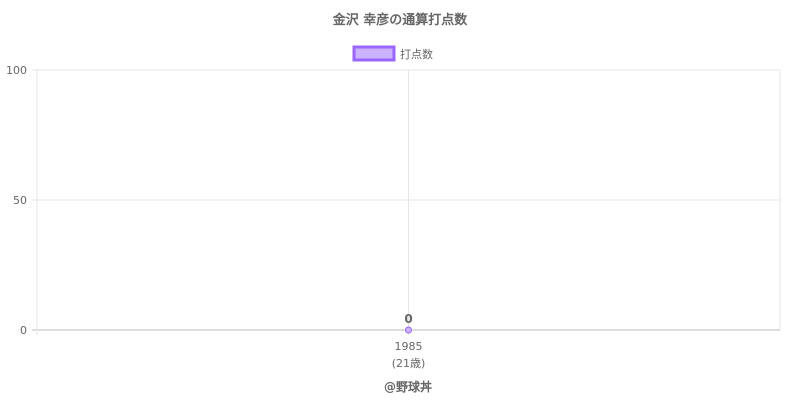 The image size is (800, 400). What do you see at coordinates (408, 319) in the screenshot?
I see `data-label: 0` at bounding box center [408, 319].